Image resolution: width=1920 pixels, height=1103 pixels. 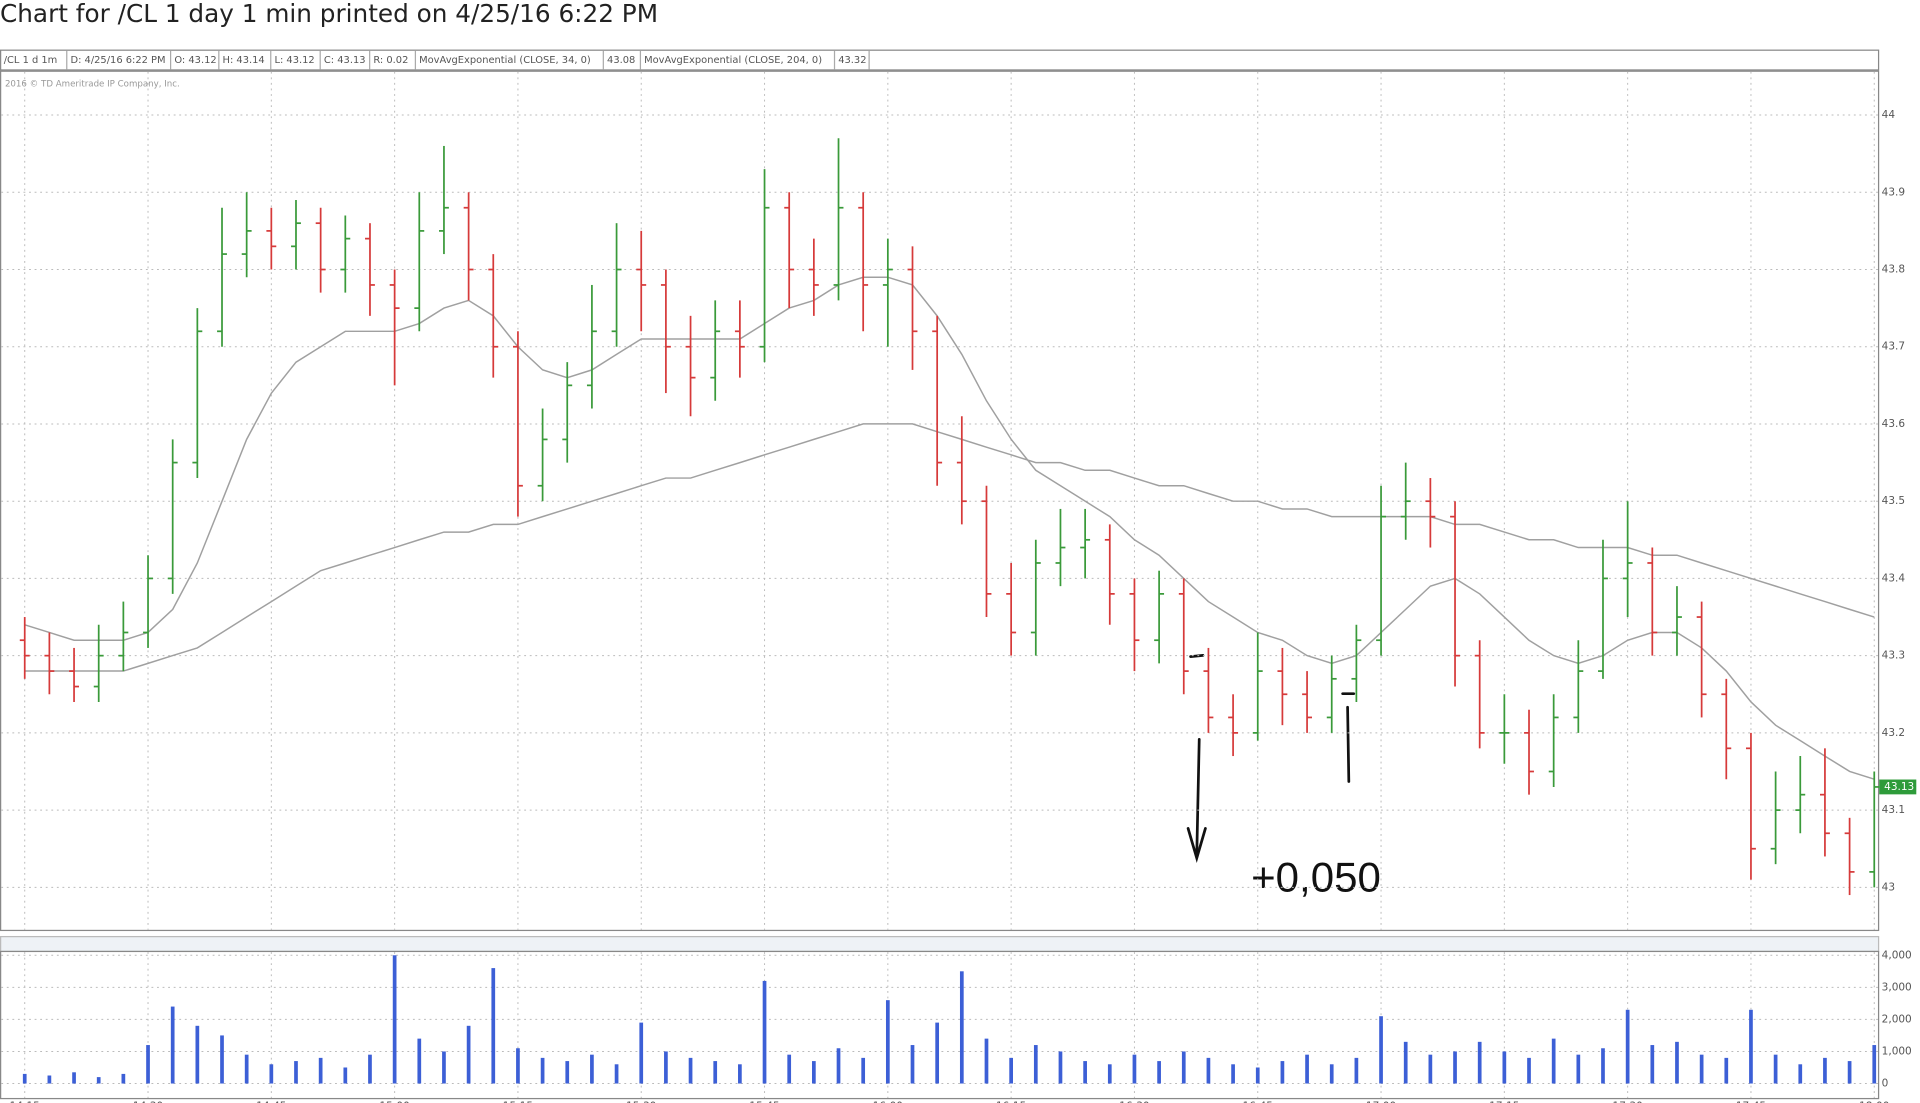 I want to click on header-label: R: 0.02, so click(x=390, y=60).